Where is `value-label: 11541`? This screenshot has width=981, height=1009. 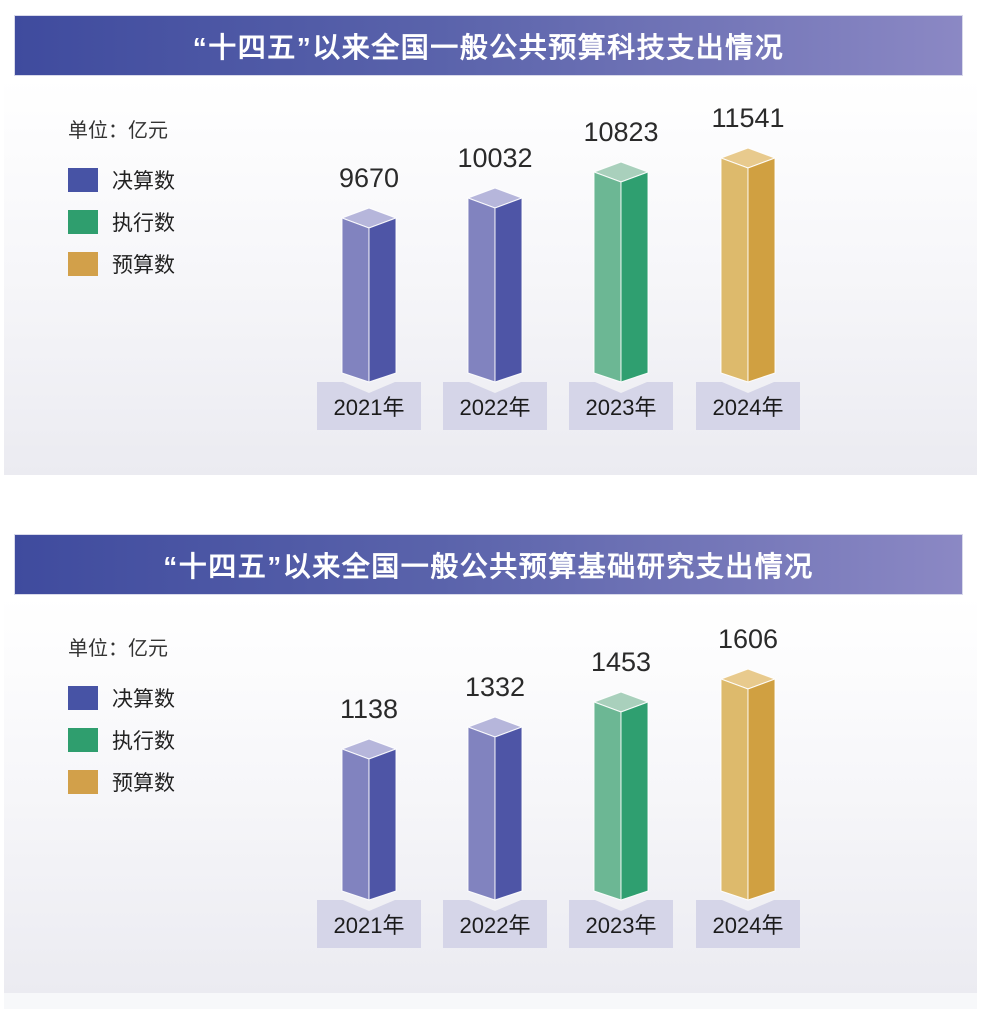 value-label: 11541 is located at coordinates (747, 118).